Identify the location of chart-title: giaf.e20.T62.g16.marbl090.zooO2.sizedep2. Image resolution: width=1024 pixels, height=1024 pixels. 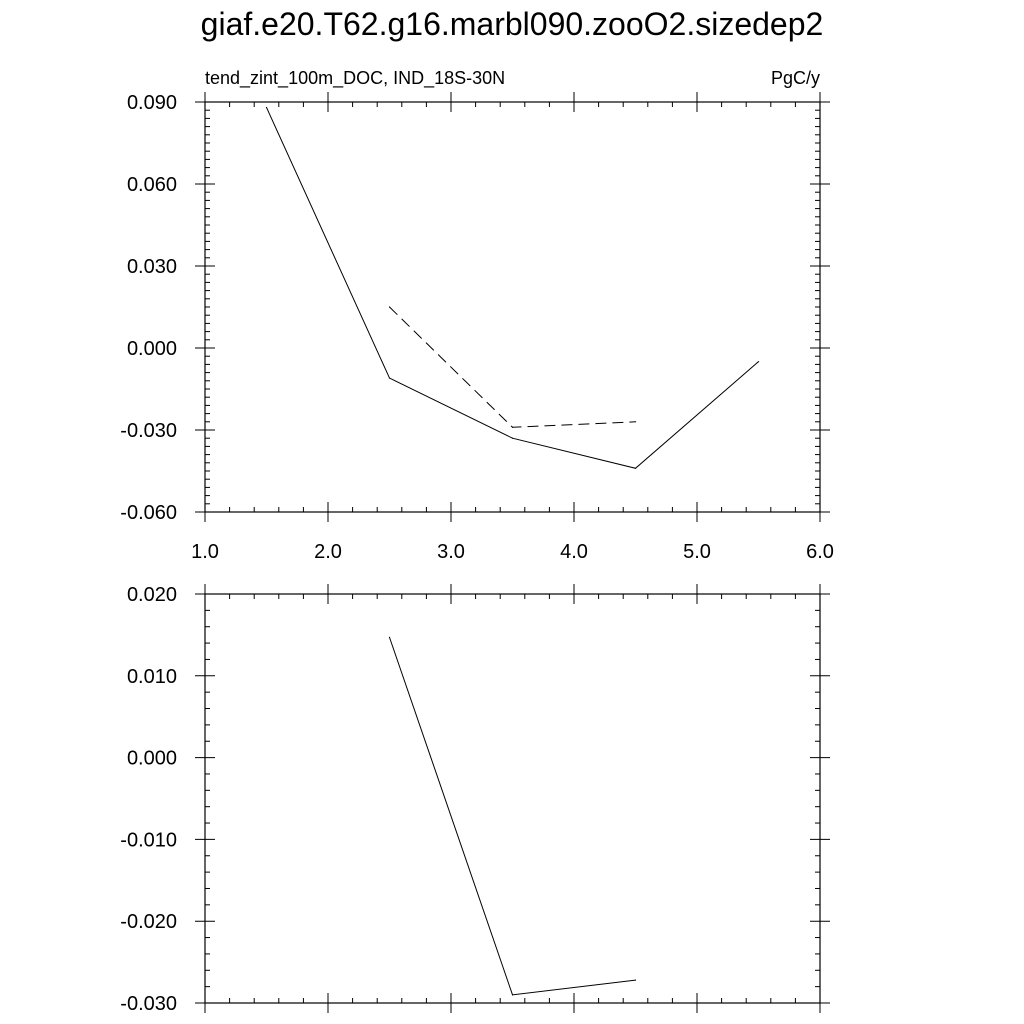
(512, 24).